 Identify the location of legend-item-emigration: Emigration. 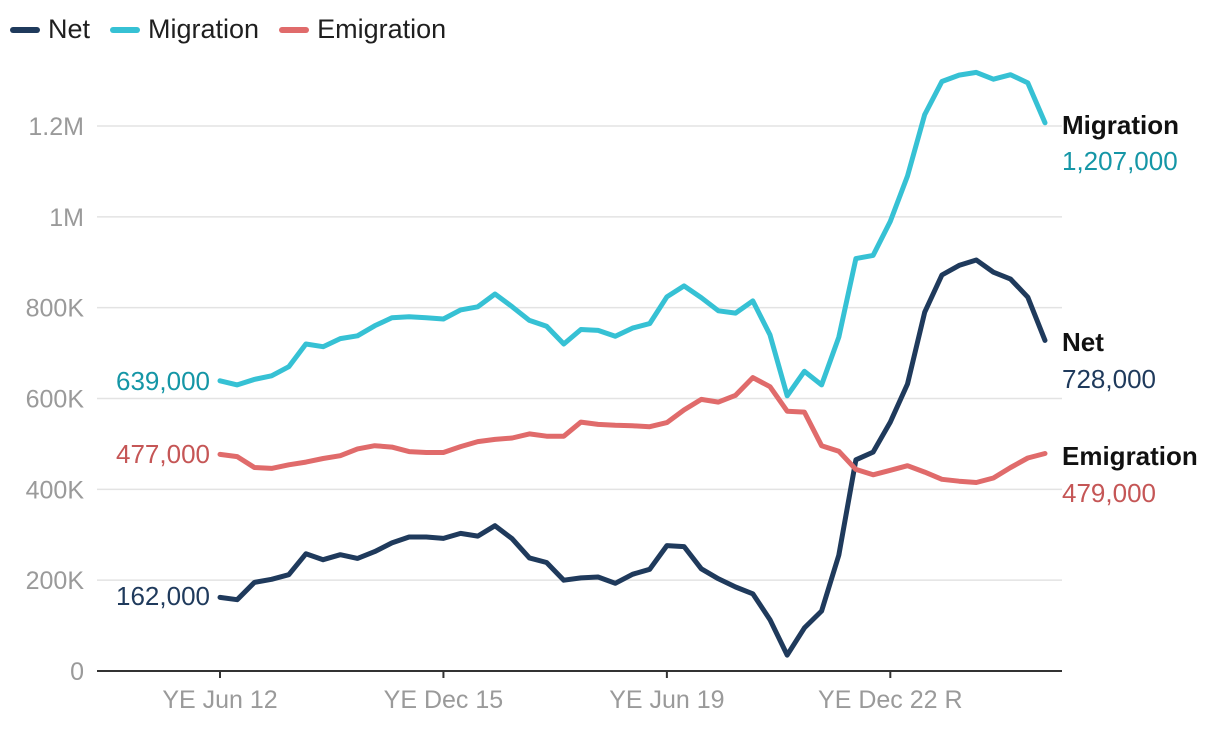
(362, 29).